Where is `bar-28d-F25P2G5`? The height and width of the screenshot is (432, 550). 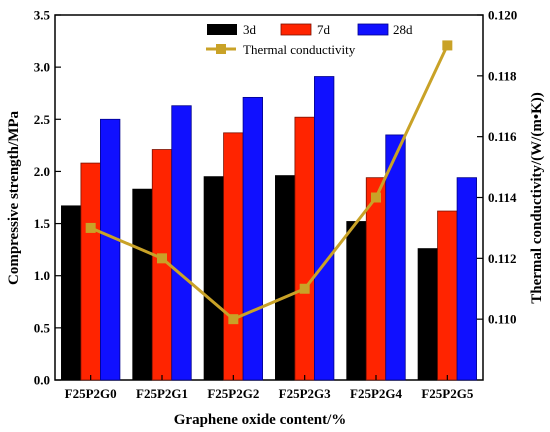
bar-28d-F25P2G5 is located at coordinates (466, 279).